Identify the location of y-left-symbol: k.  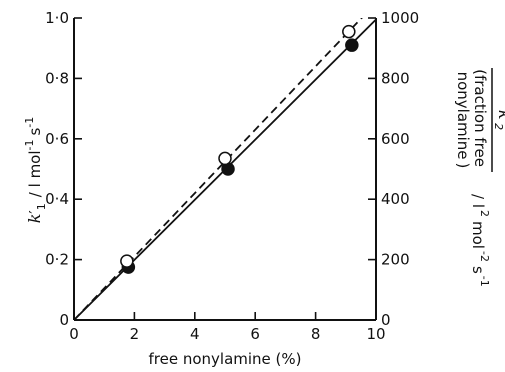
(34, 219).